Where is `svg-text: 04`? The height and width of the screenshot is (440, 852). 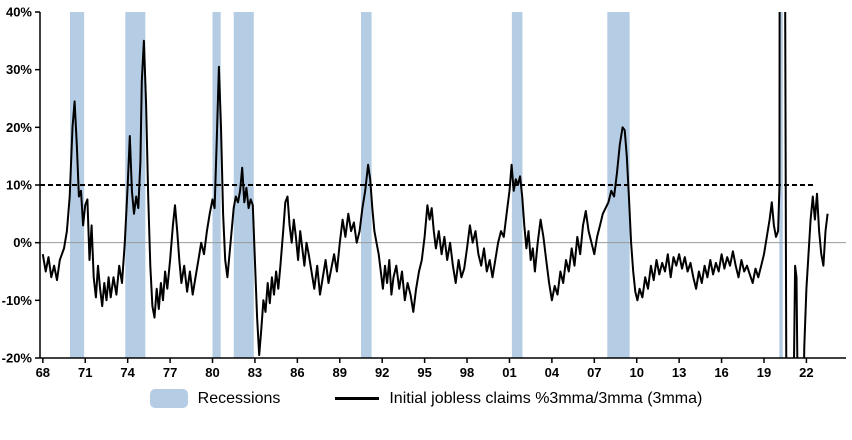
svg-text: 04 is located at coordinates (552, 372).